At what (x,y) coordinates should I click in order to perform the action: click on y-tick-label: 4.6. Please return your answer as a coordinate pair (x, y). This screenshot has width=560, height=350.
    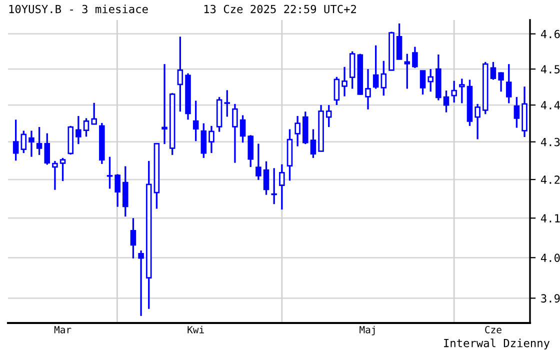
    Looking at the image, I should click on (550, 34).